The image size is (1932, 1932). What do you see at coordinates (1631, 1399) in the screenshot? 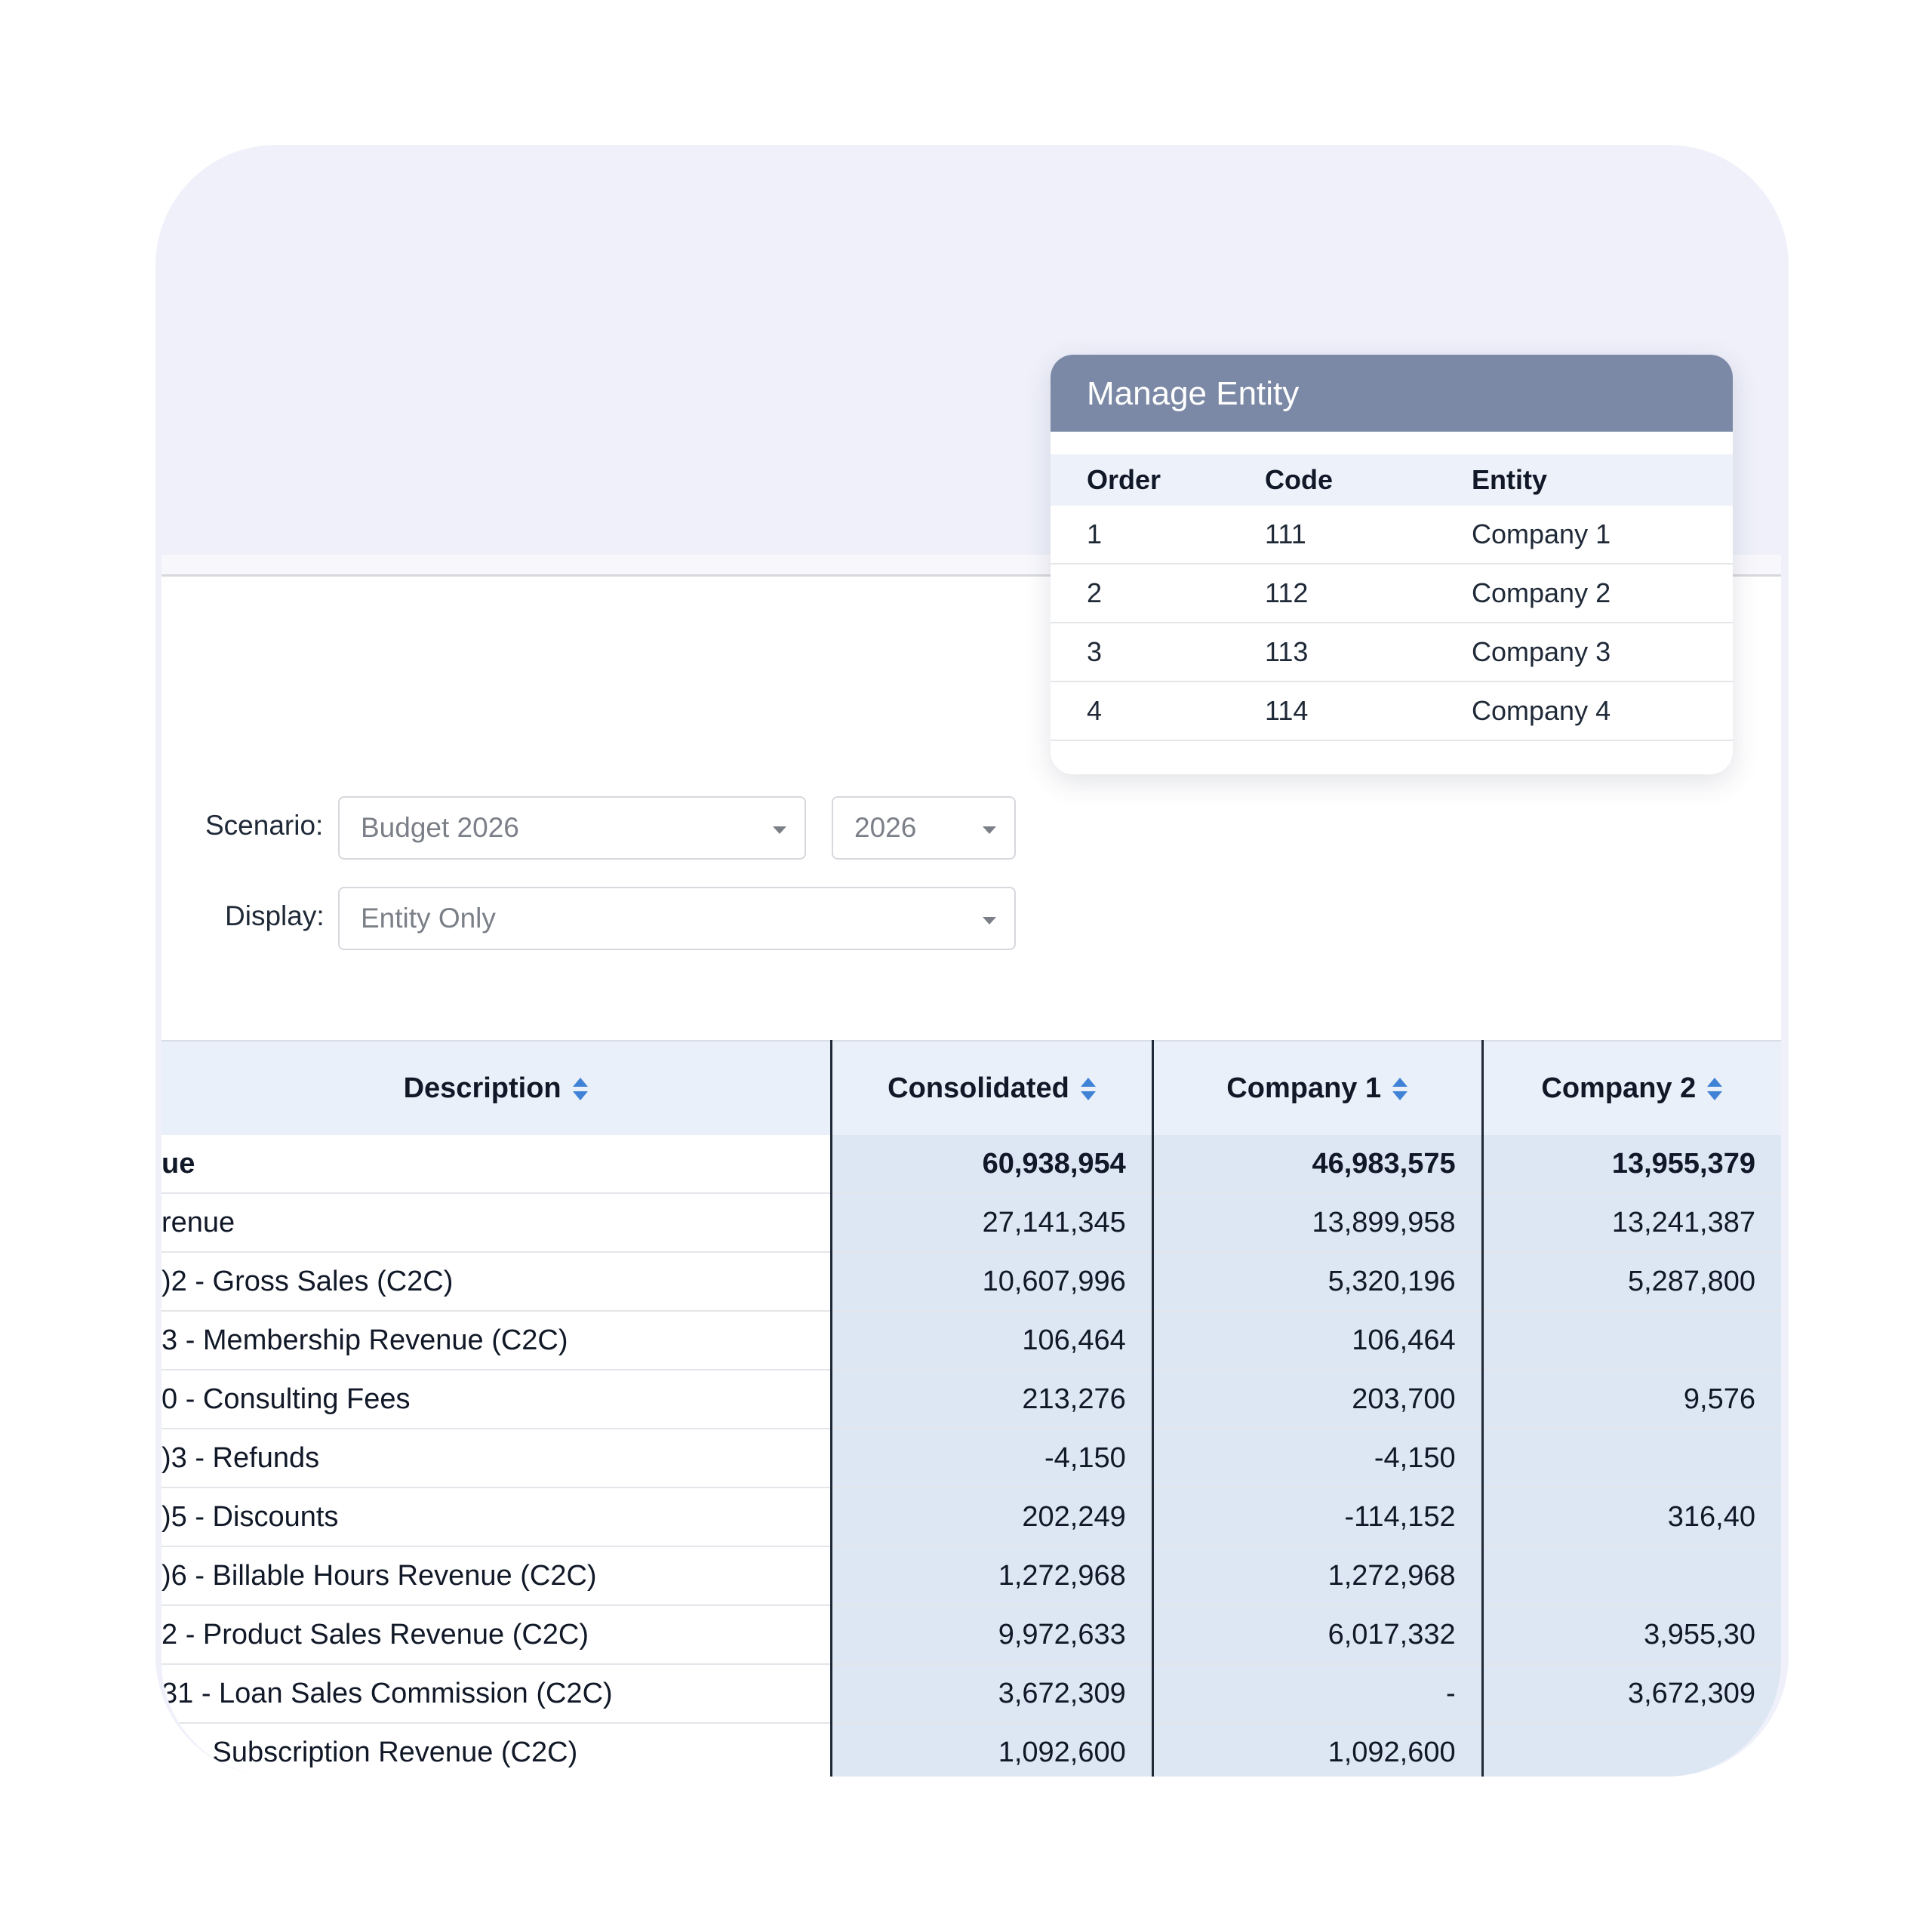
I see `row-company2-value: 9,576` at bounding box center [1631, 1399].